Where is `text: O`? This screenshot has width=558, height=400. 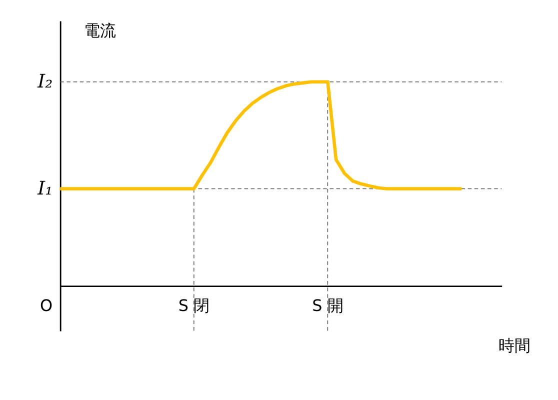
text: O is located at coordinates (46, 306).